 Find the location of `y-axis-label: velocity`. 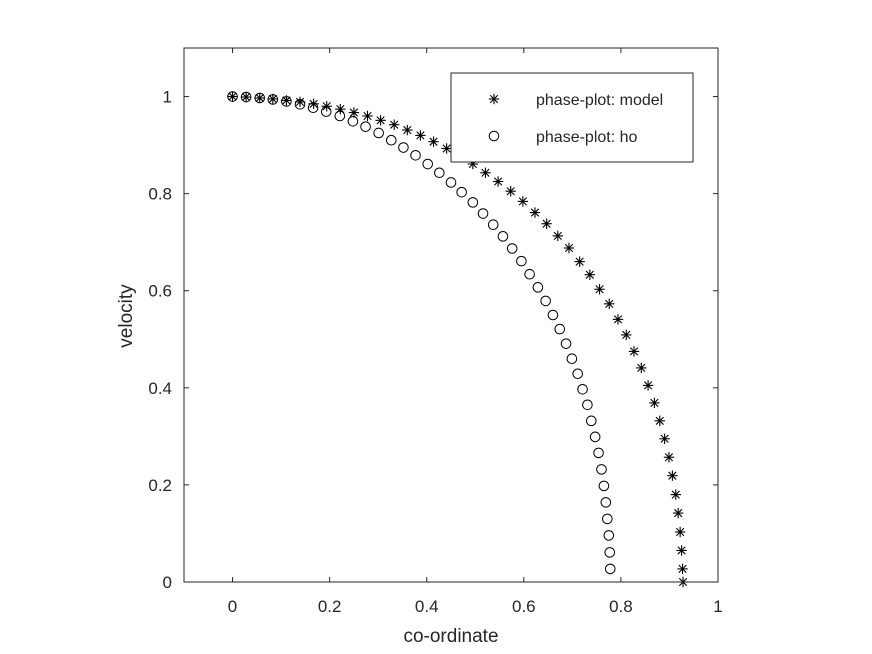

y-axis-label: velocity is located at coordinates (126, 316).